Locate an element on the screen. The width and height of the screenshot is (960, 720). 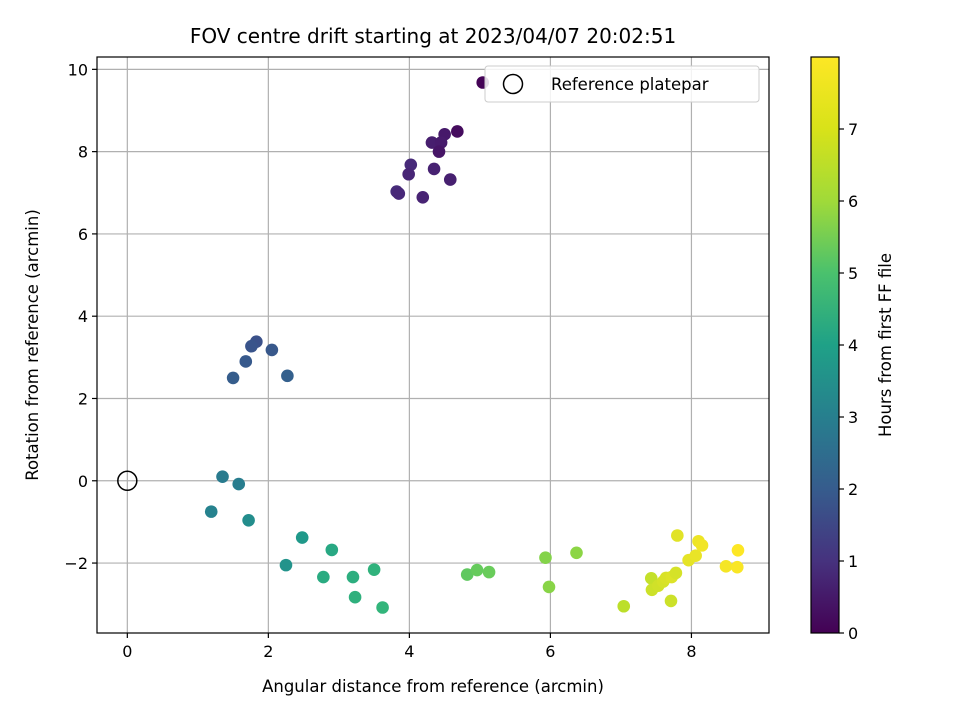
y-axis-ticks: 10 8 6 4 2 0 −2 is located at coordinates (80, 316).